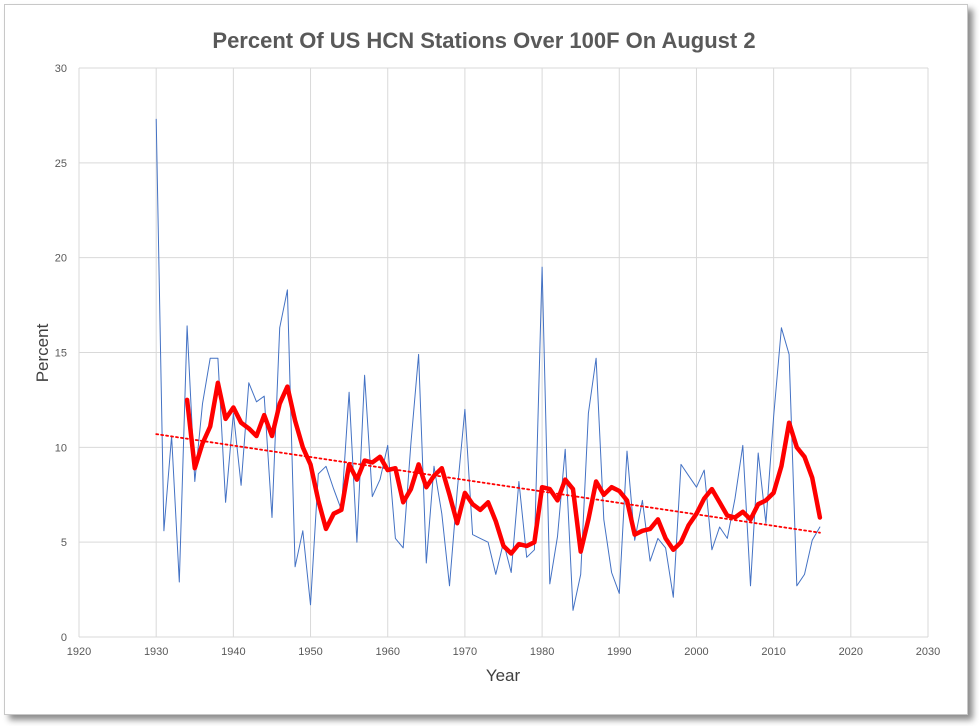  I want to click on x-tick-label: 2030, so click(928, 652).